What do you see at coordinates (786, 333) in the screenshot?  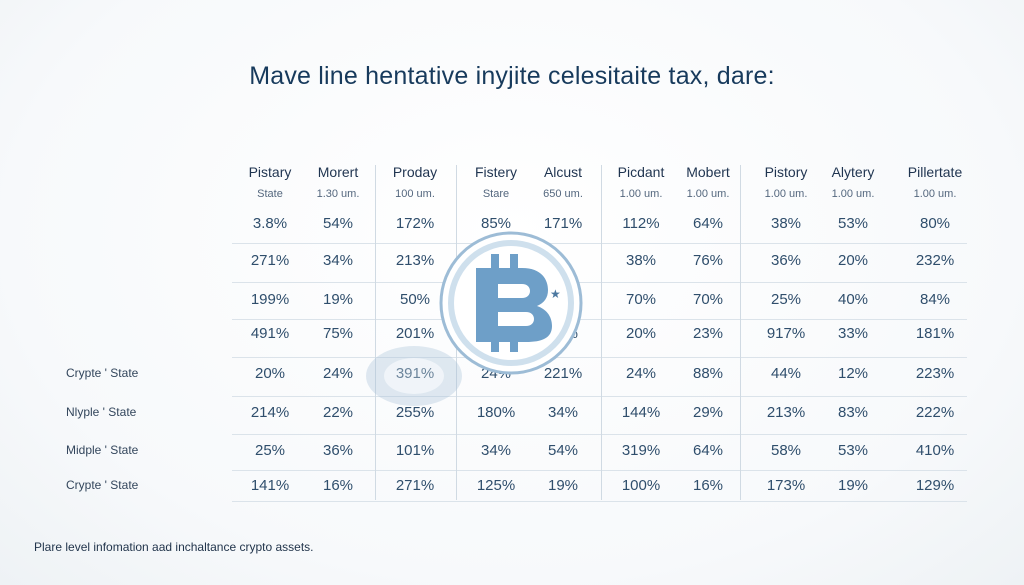 I see `table-cell: 917%` at bounding box center [786, 333].